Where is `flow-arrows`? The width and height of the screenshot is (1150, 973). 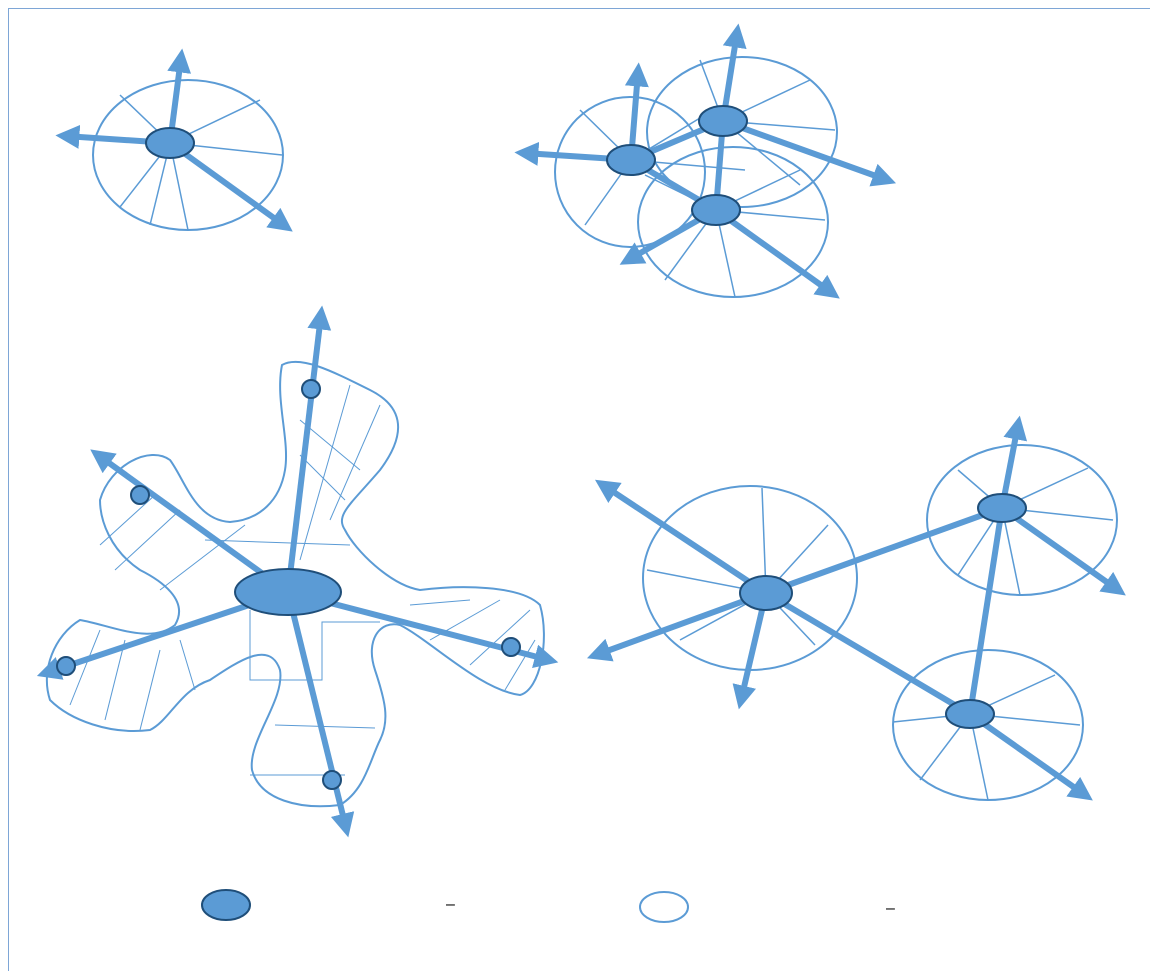 flow-arrows is located at coordinates (705, 161).